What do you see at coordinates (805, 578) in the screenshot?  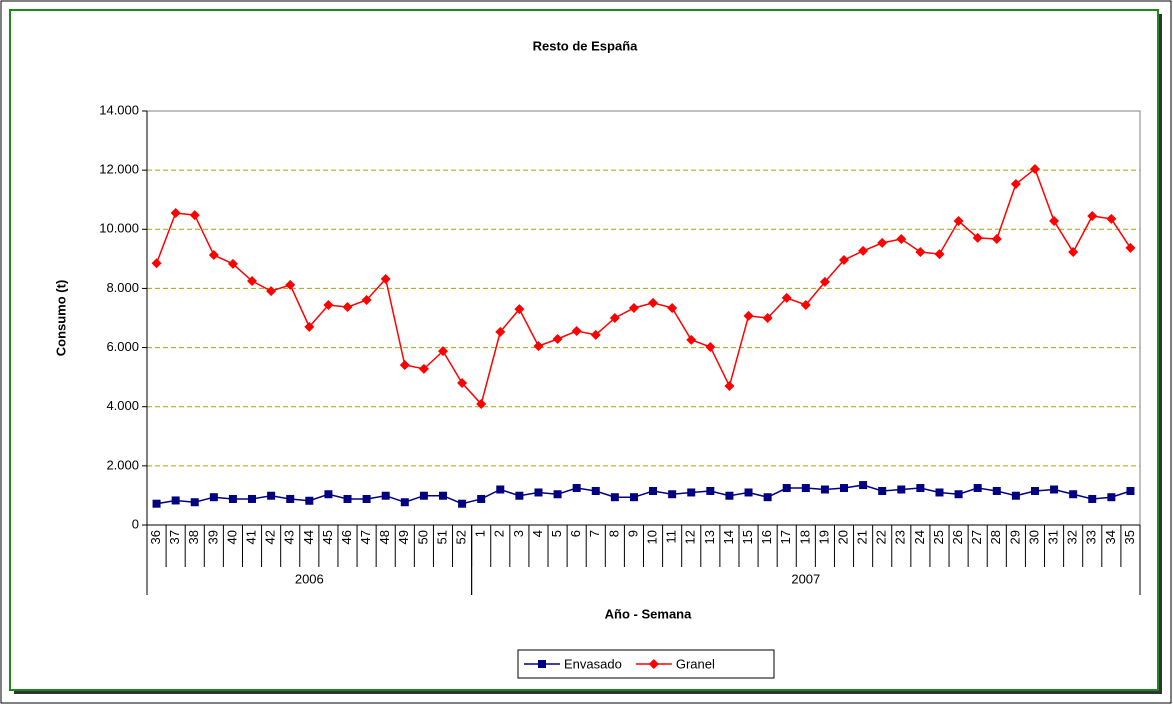 I see `group-label: 2007` at bounding box center [805, 578].